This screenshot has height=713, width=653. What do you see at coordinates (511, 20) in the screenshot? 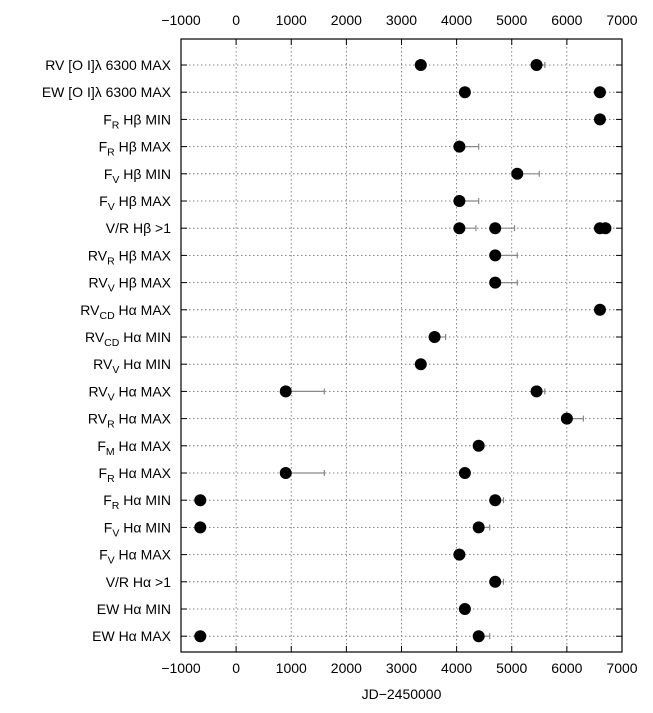
I see `x-tick-label-top: 5000` at bounding box center [511, 20].